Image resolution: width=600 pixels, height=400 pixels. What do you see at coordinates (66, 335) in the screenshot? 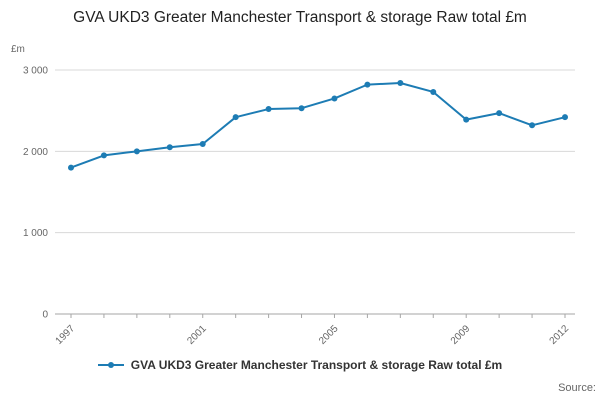
I see `x-tick-label: 1997` at bounding box center [66, 335].